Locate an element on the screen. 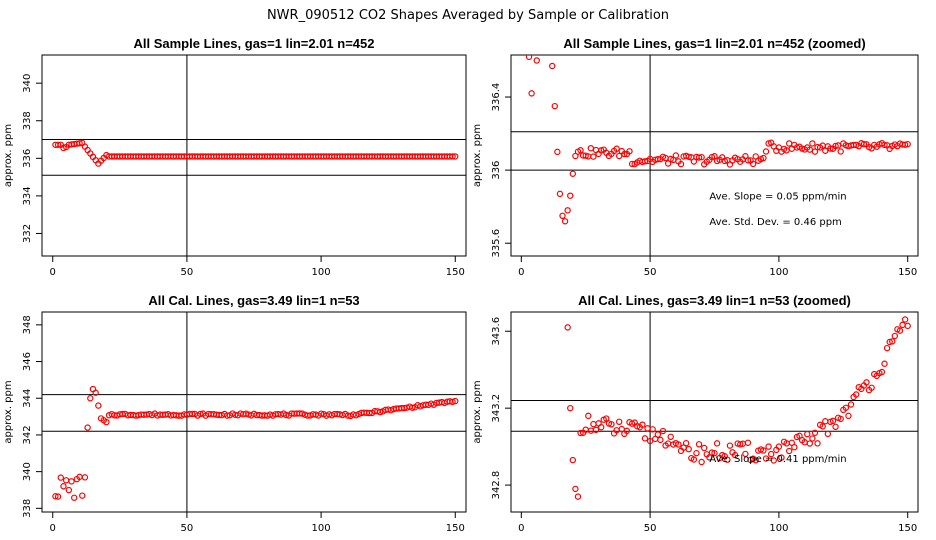 This screenshot has width=936, height=540. y-tick-label: 342 is located at coordinates (27, 434).